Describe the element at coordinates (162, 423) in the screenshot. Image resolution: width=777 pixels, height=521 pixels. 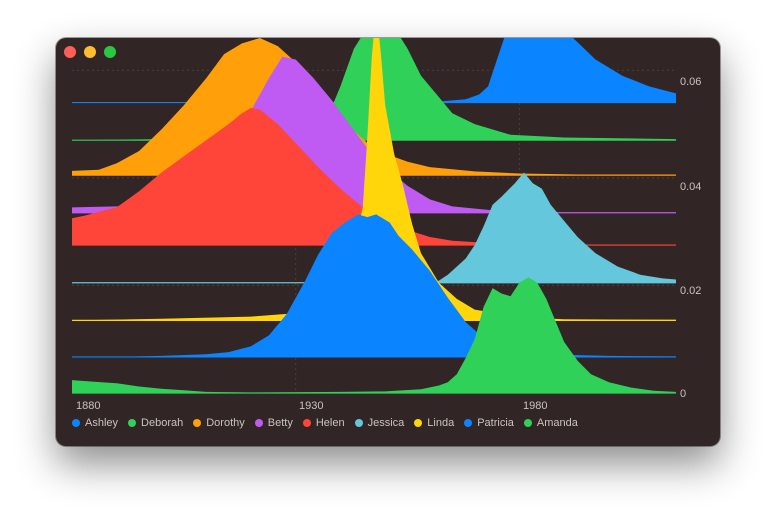
I see `legend-label: Deborah` at that location.